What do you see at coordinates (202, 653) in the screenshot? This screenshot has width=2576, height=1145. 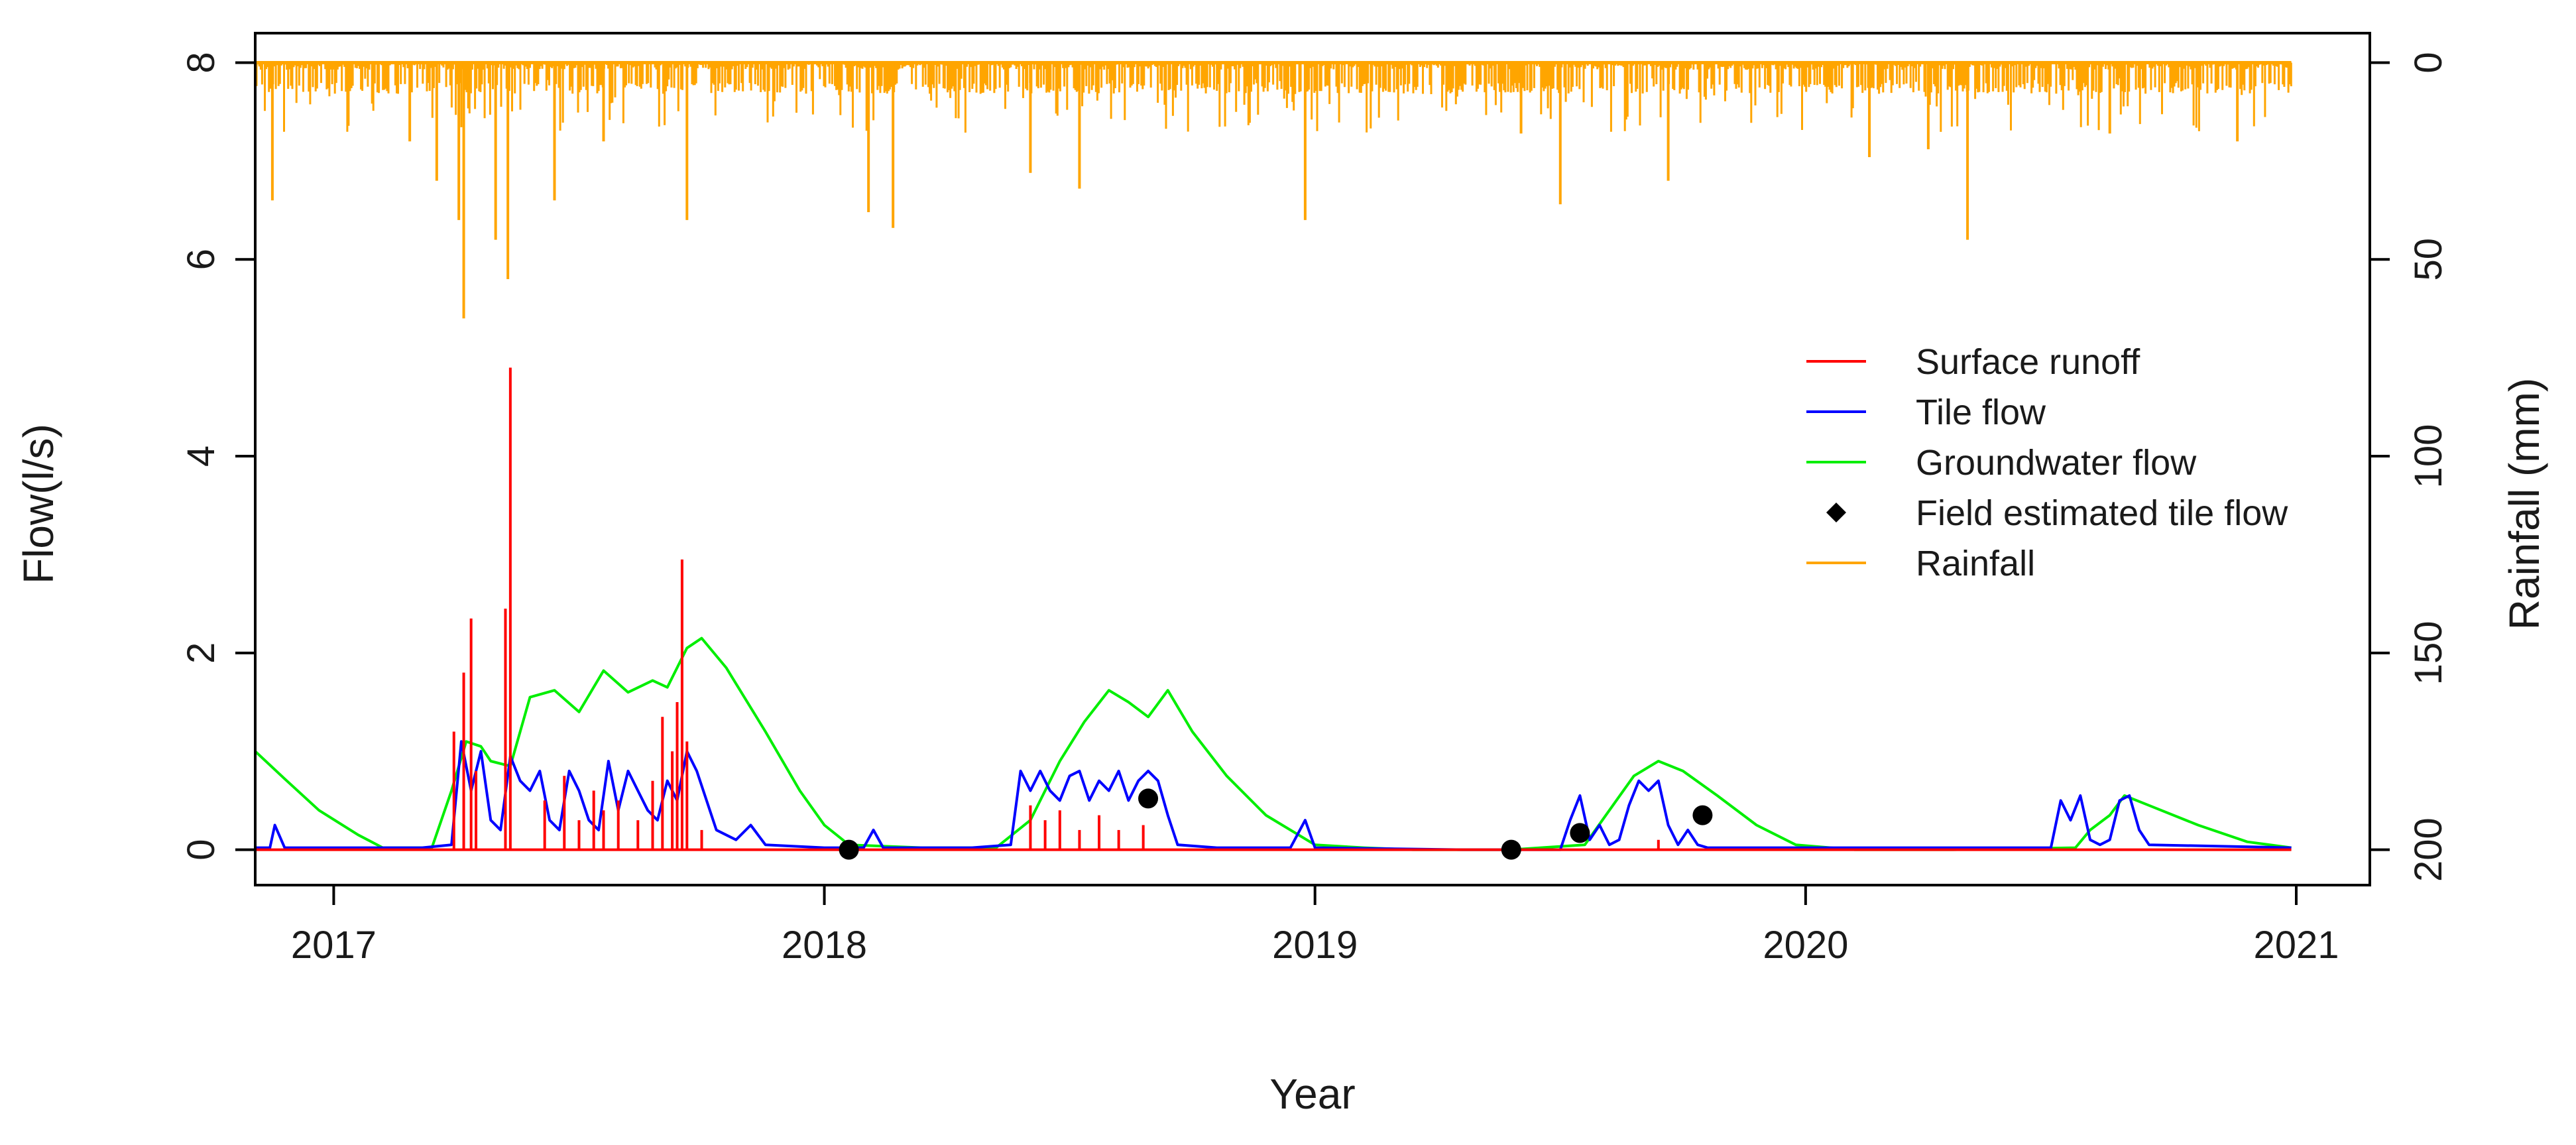 I see `y-tick-label: 2` at bounding box center [202, 653].